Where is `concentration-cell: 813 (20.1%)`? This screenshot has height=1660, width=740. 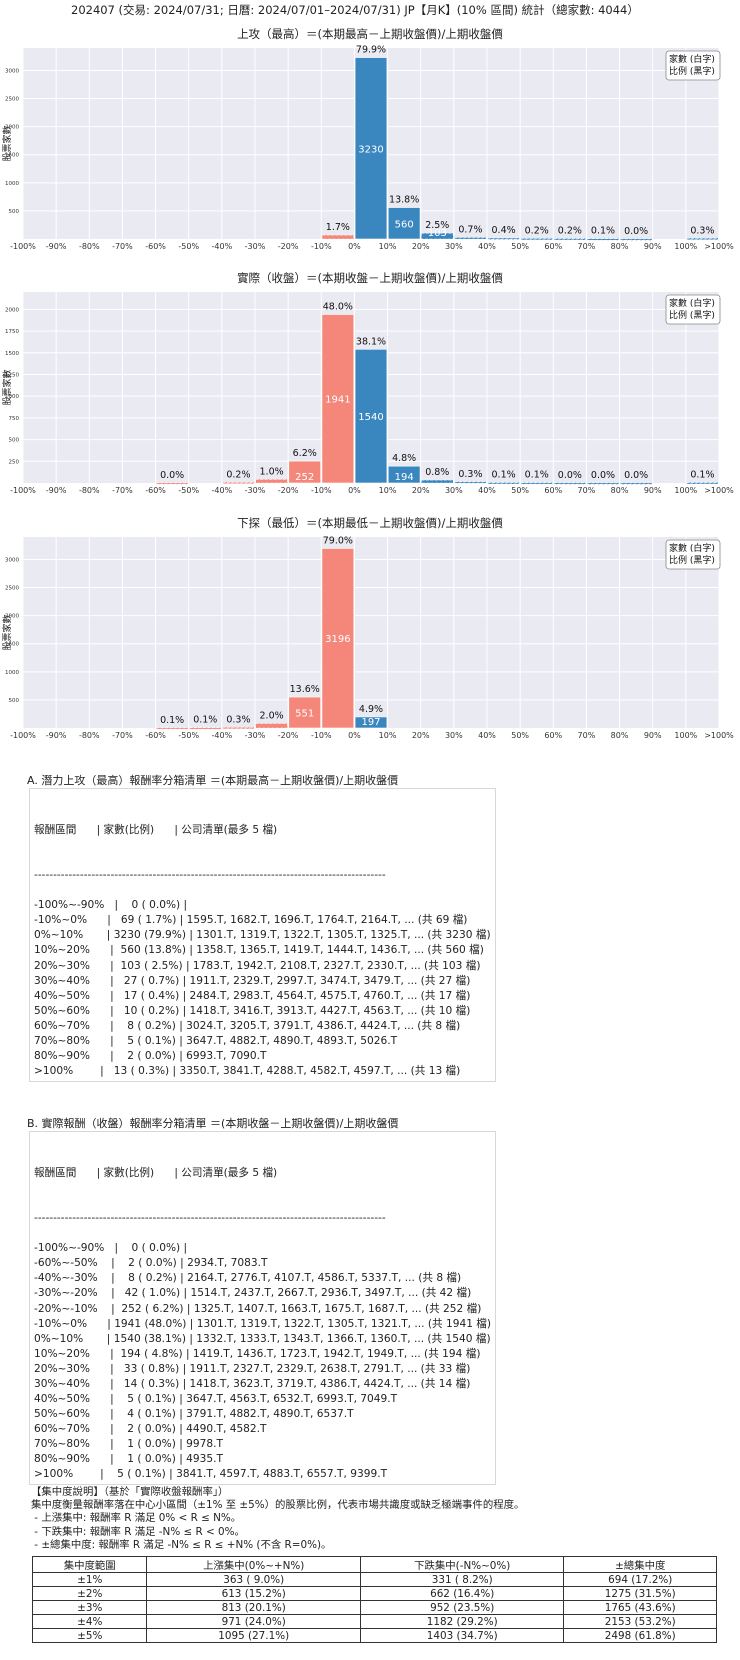
concentration-cell: 813 (20.1%) is located at coordinates (253, 1607).